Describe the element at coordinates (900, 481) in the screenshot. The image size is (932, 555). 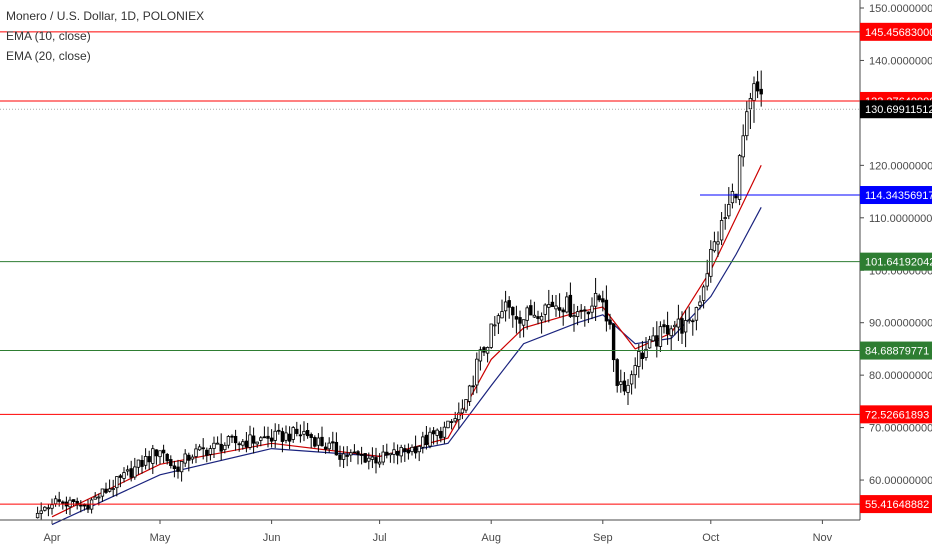
I see `price-tick-label: 60.00000000` at that location.